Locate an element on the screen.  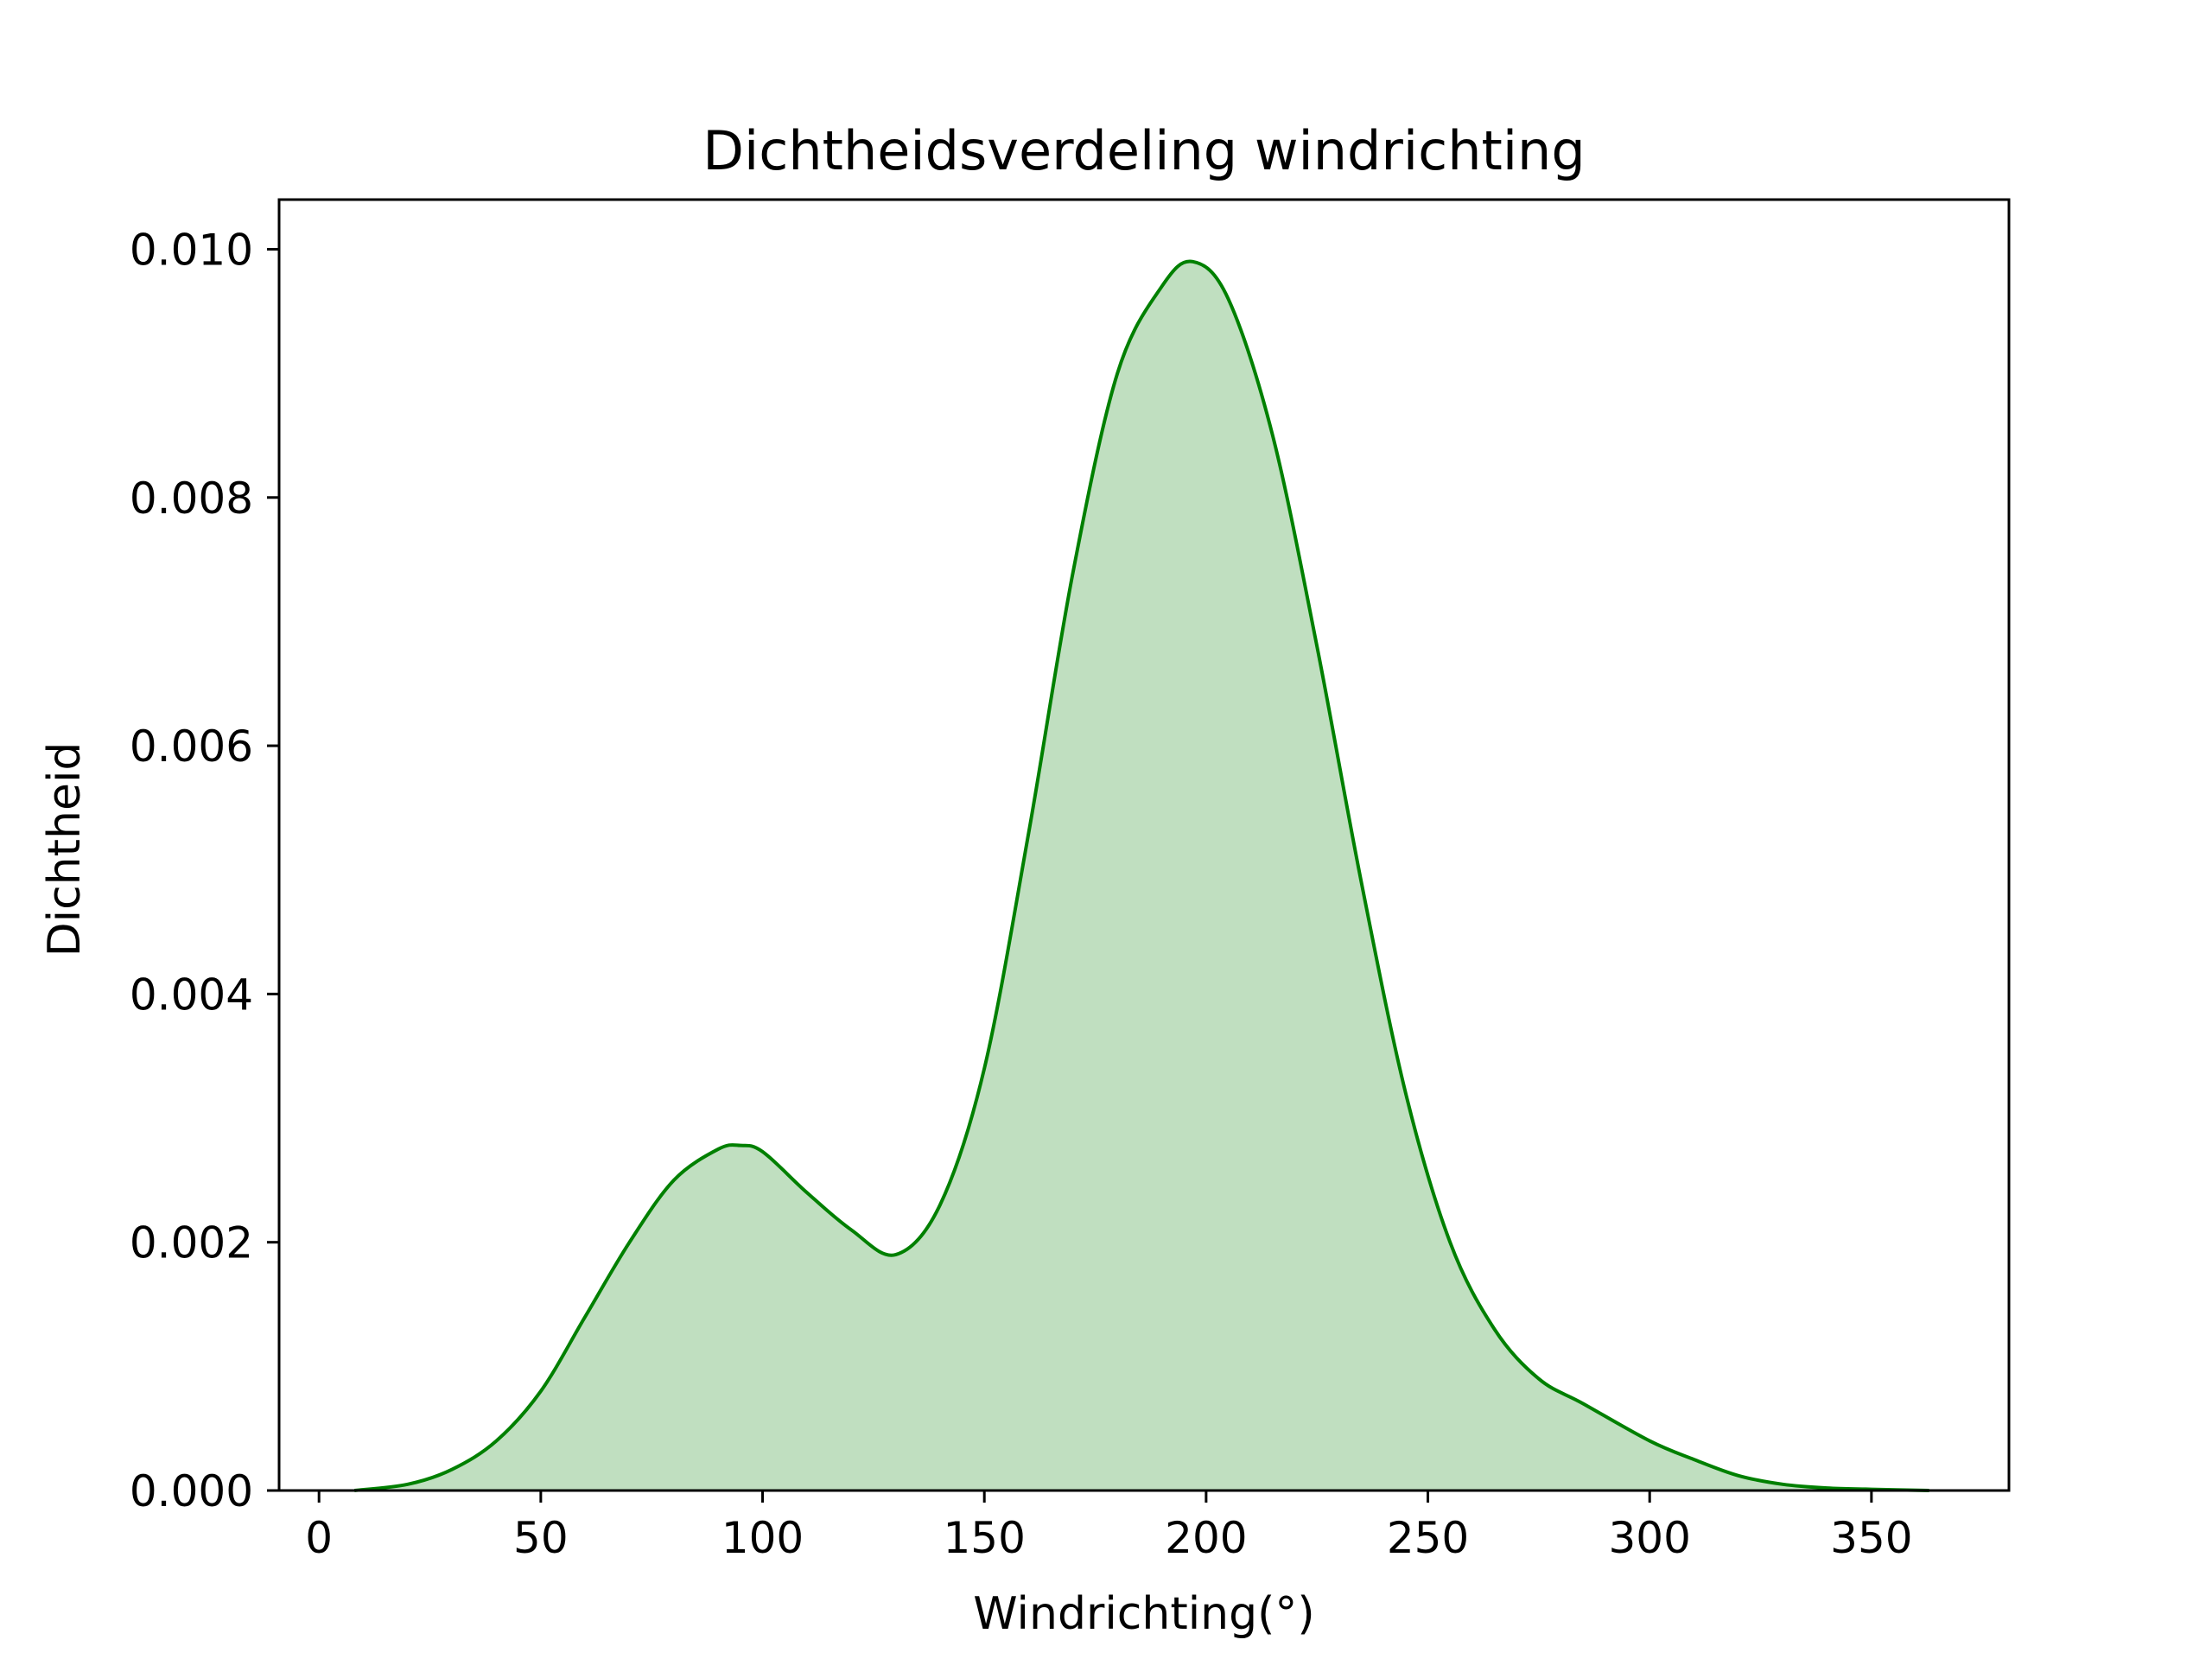
y-tick-label: 0.010 is located at coordinates (191, 250).